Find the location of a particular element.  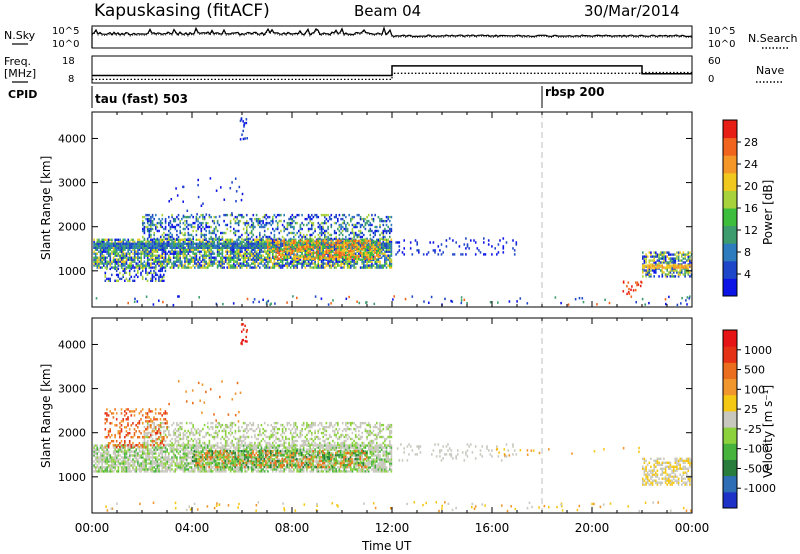

power-speck is located at coordinates (287, 302).